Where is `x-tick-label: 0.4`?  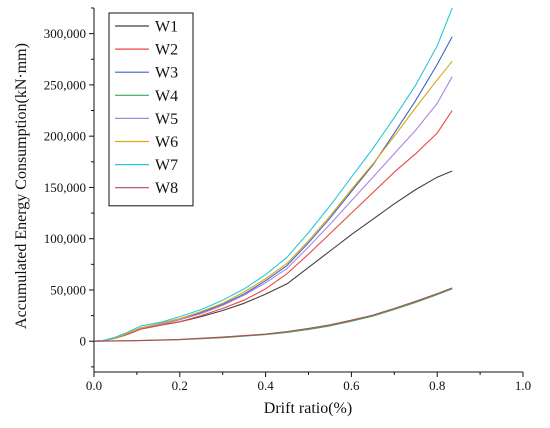 x-tick-label: 0.4 is located at coordinates (265, 385).